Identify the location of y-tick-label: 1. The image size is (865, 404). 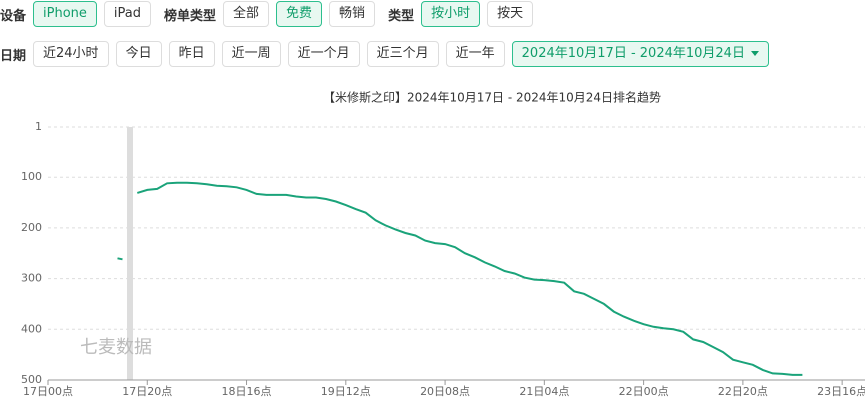
(38, 126).